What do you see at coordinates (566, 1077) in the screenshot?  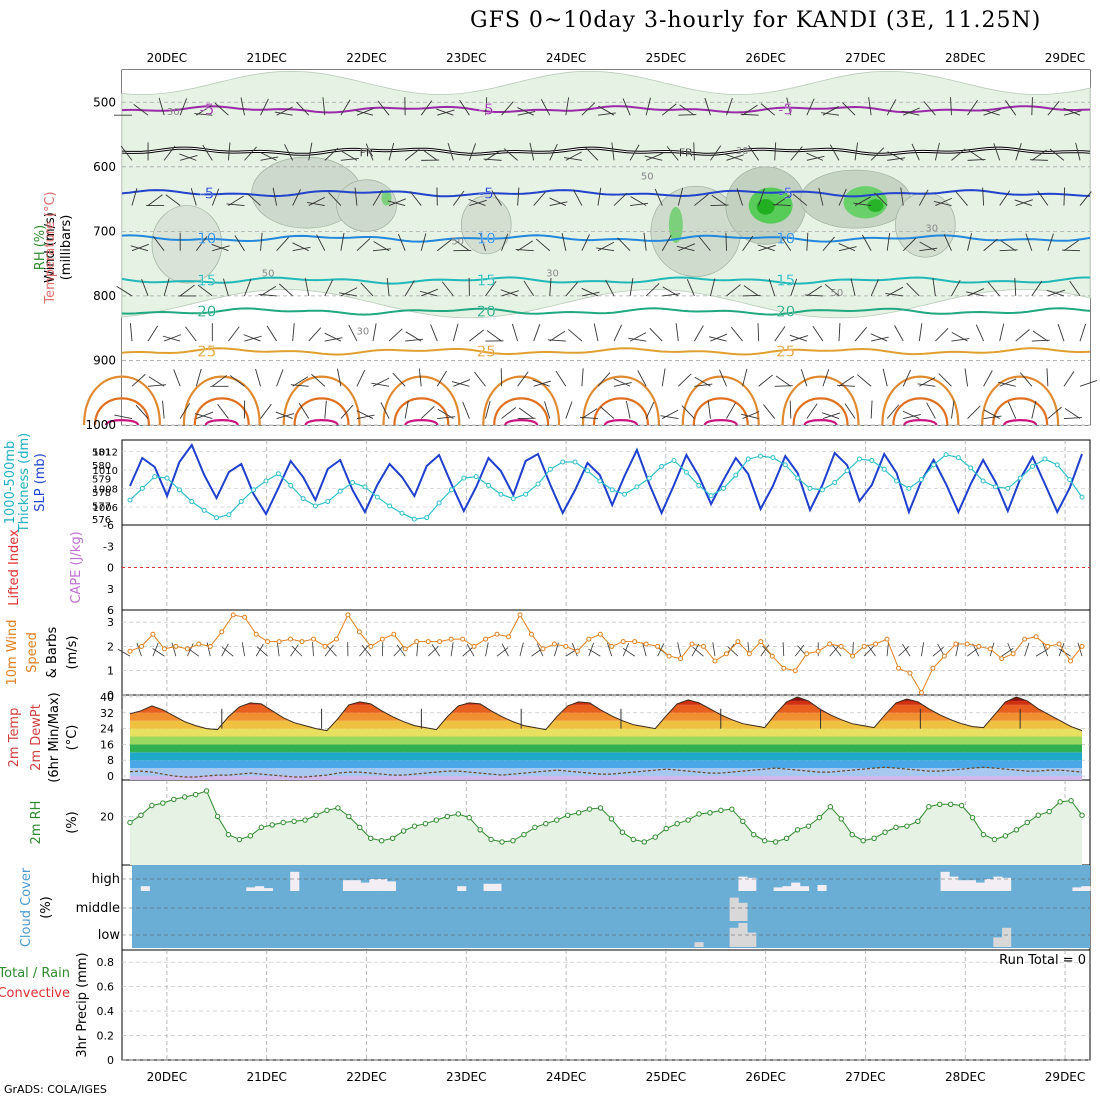 I see `date-label-bottom: 24DEC` at bounding box center [566, 1077].